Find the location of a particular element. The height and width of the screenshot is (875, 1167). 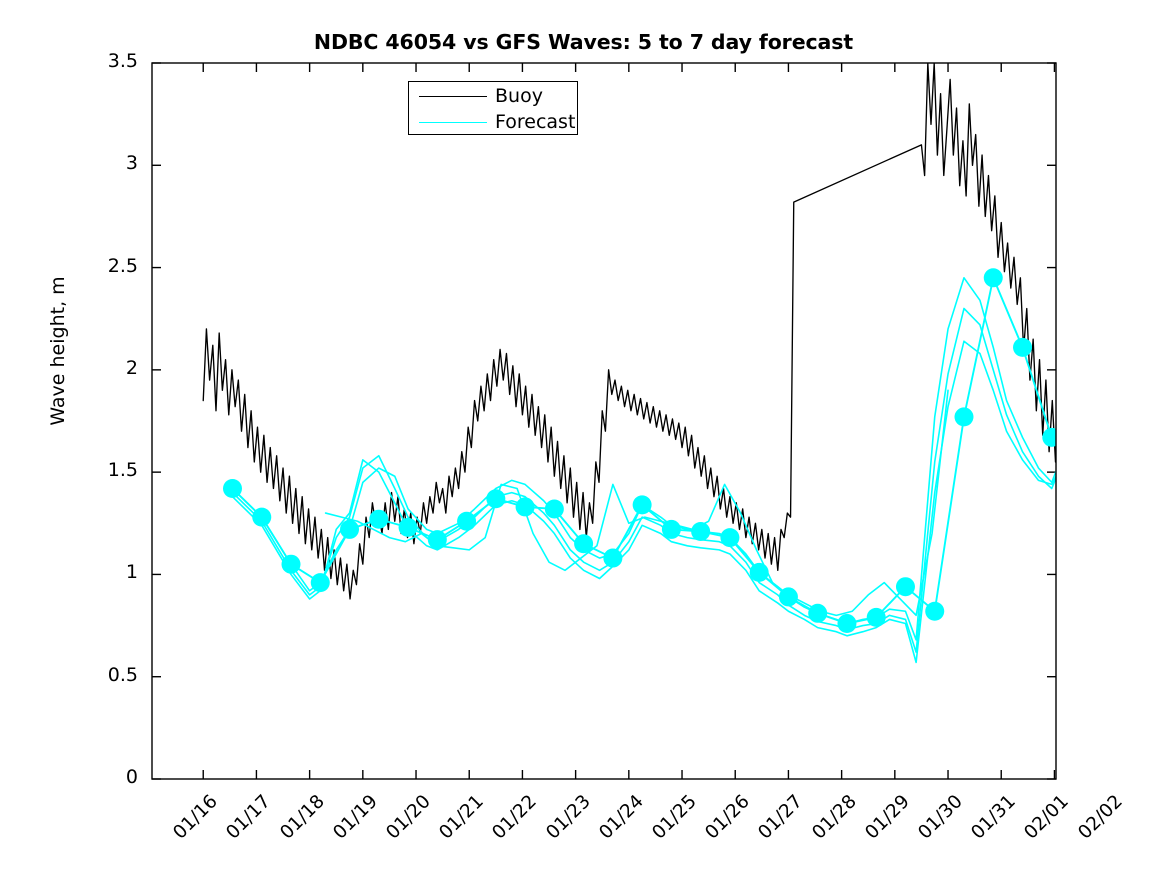

chart-legend: Buoy Forecast is located at coordinates (493, 108).